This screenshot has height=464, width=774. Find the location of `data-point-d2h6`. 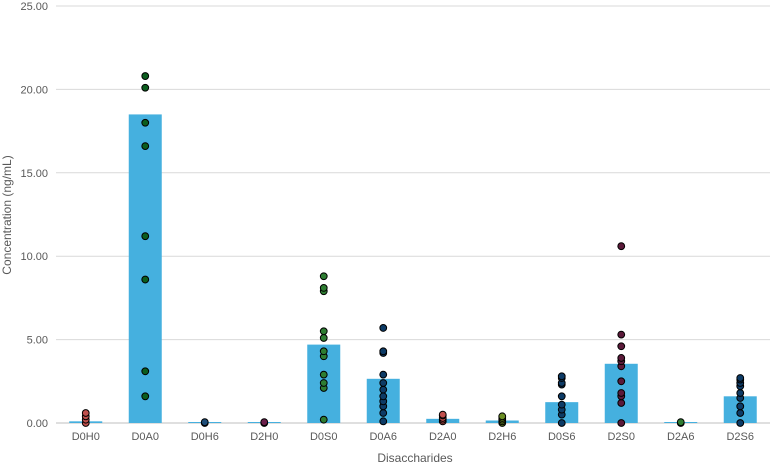

data-point-d2h6 is located at coordinates (502, 416).